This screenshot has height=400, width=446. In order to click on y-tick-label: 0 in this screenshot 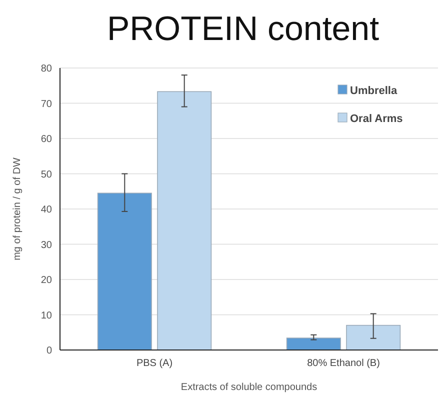, I will do `click(49, 351)`.